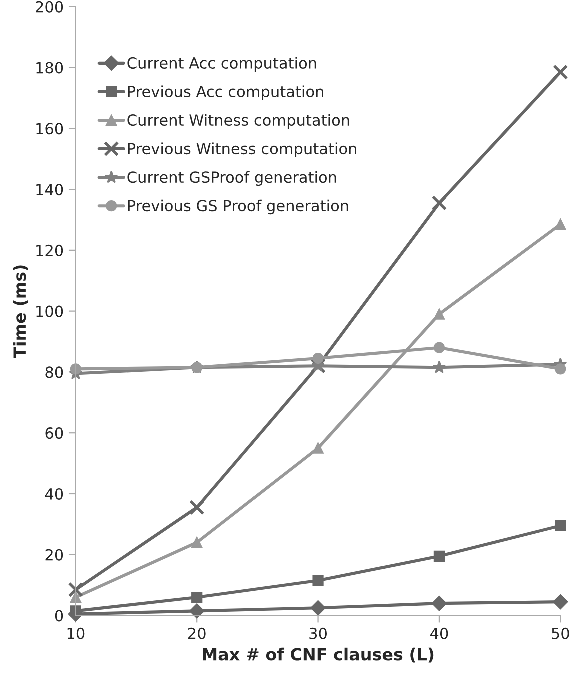 This screenshot has height=688, width=584. Describe the element at coordinates (242, 150) in the screenshot. I see `legend-label: Previous Witness computation` at that location.